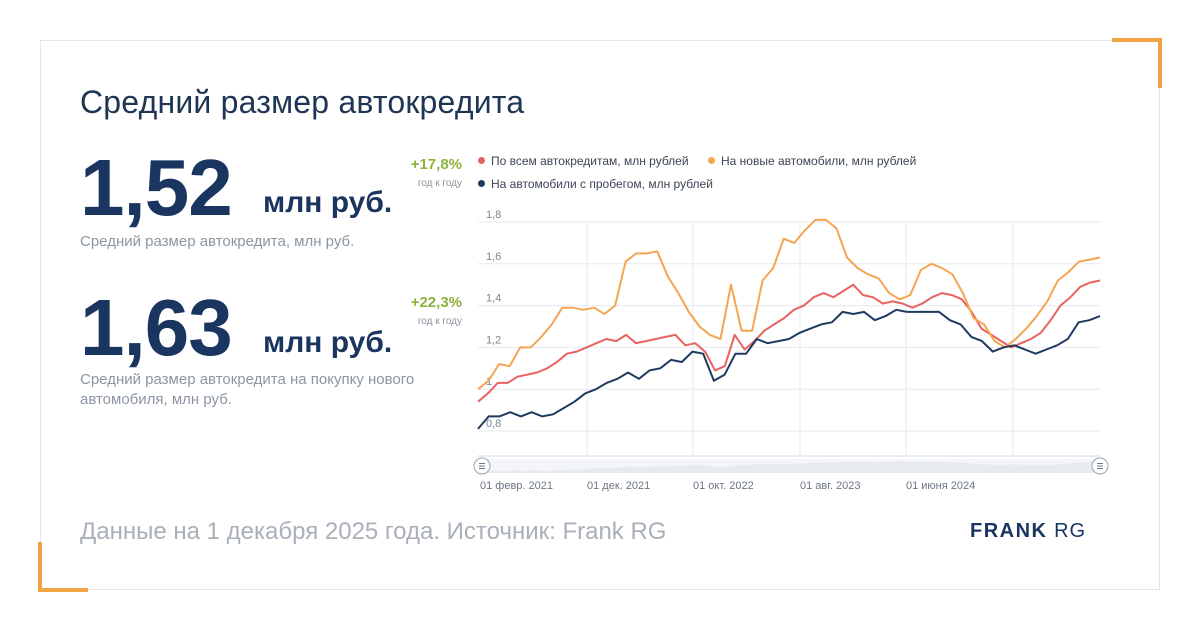 The height and width of the screenshot is (630, 1200). What do you see at coordinates (1137, 40) in the screenshot?
I see `corner-accent-top-right-h` at bounding box center [1137, 40].